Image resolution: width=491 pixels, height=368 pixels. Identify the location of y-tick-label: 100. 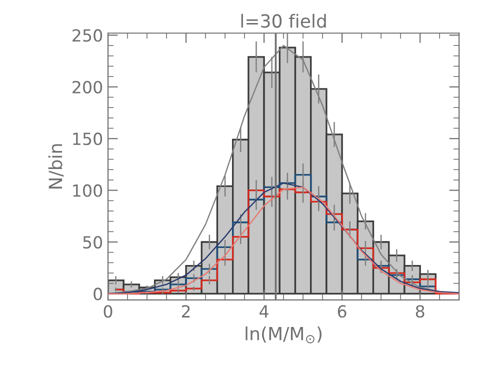
(87, 190).